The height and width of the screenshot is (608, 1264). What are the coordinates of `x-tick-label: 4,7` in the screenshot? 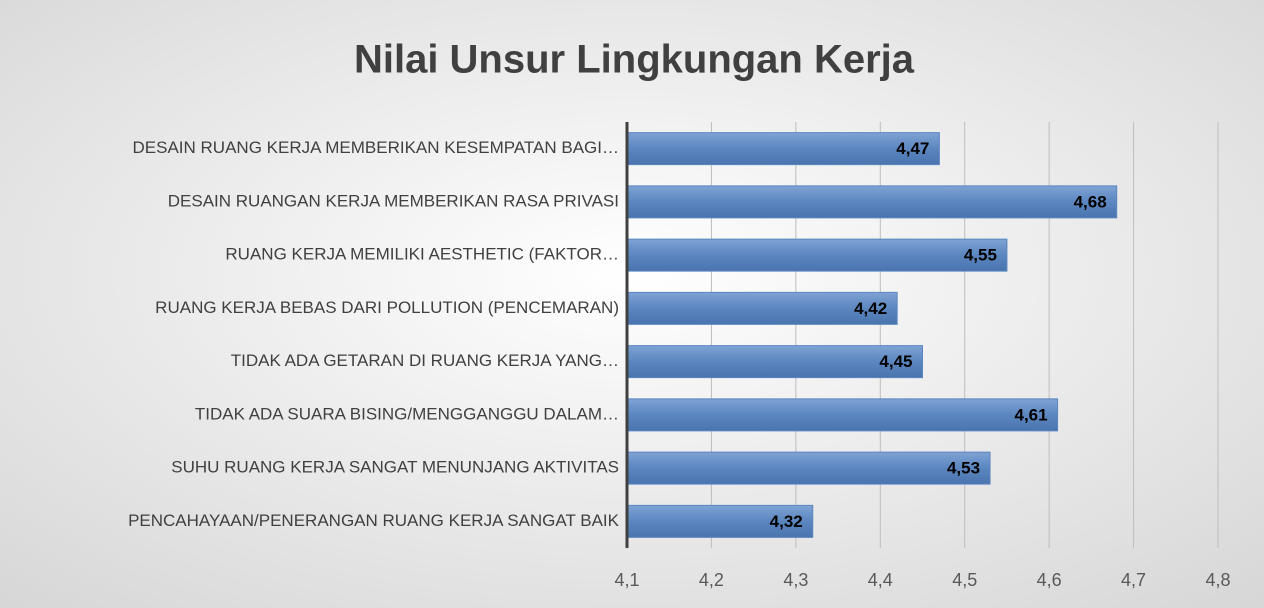 It's located at (1133, 580).